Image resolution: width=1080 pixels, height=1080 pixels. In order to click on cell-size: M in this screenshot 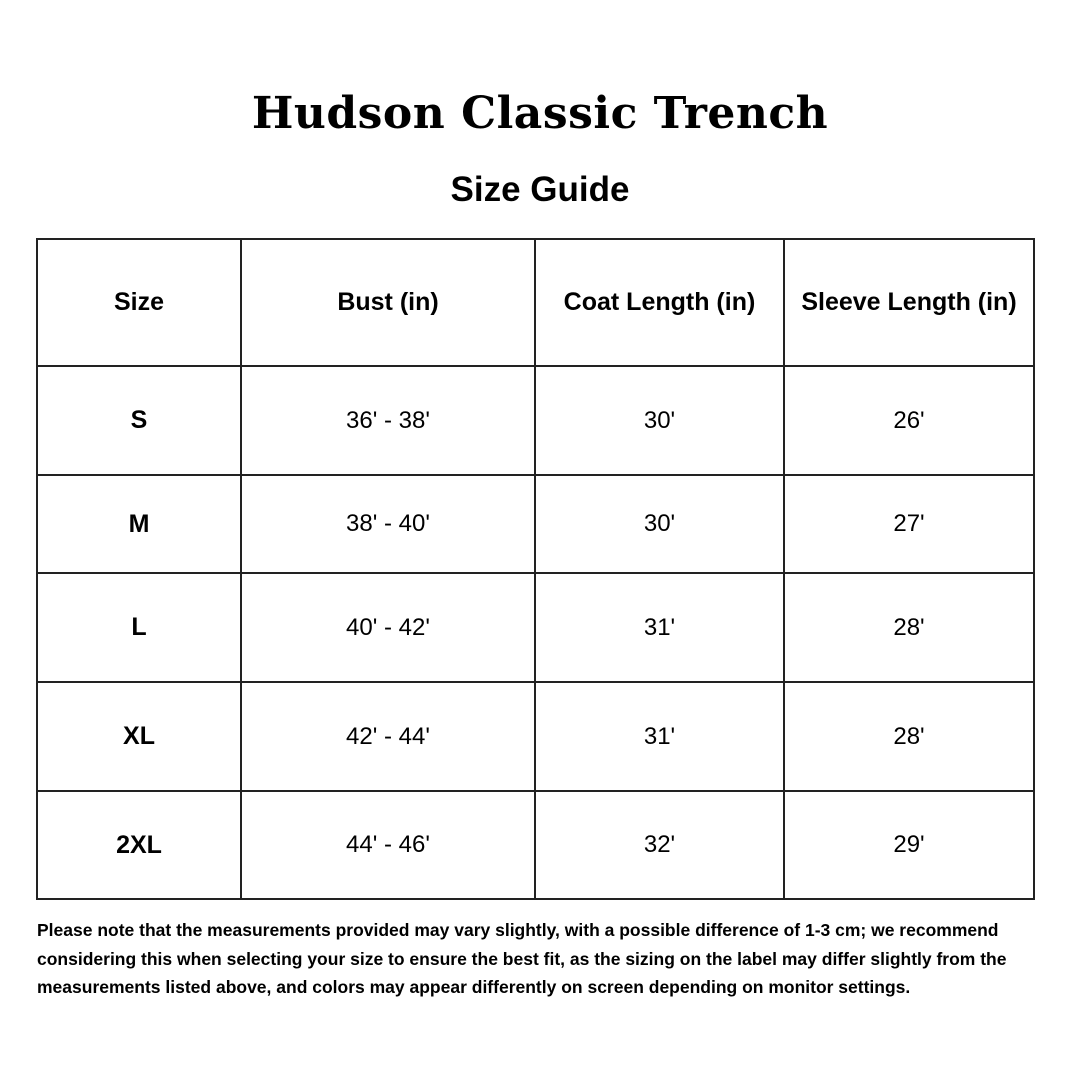, I will do `click(139, 524)`.